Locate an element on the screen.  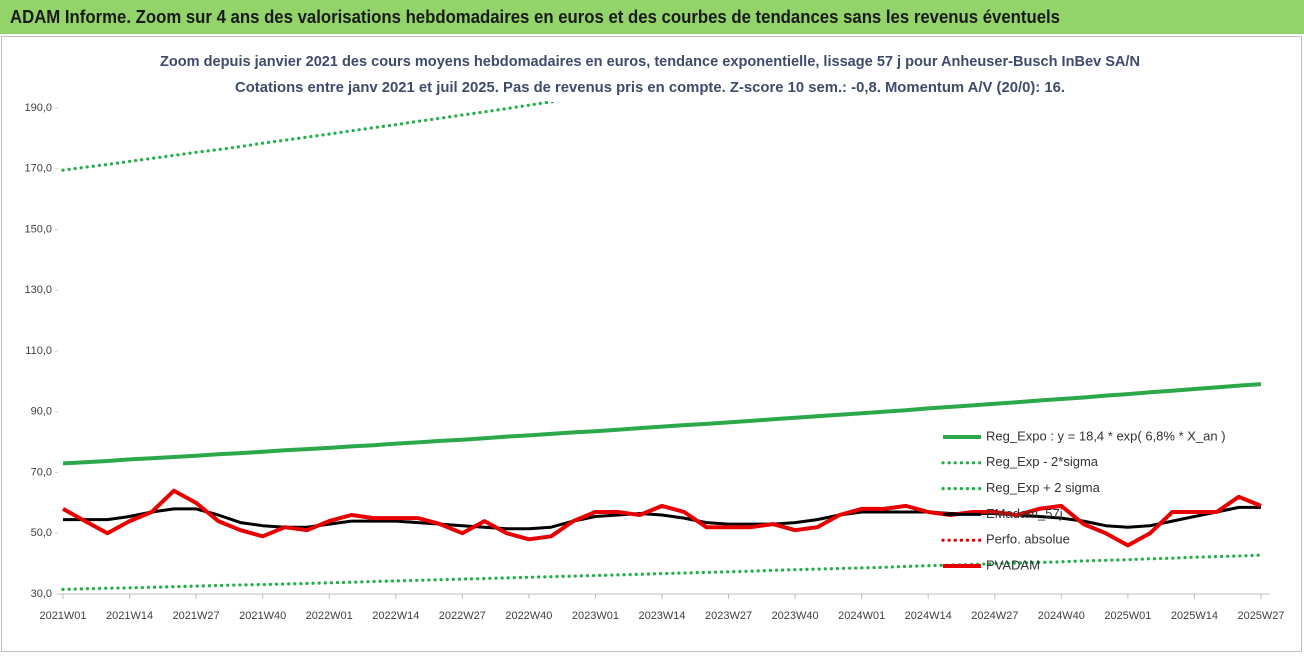
y-tick-label: 170,0 is located at coordinates (38, 169).